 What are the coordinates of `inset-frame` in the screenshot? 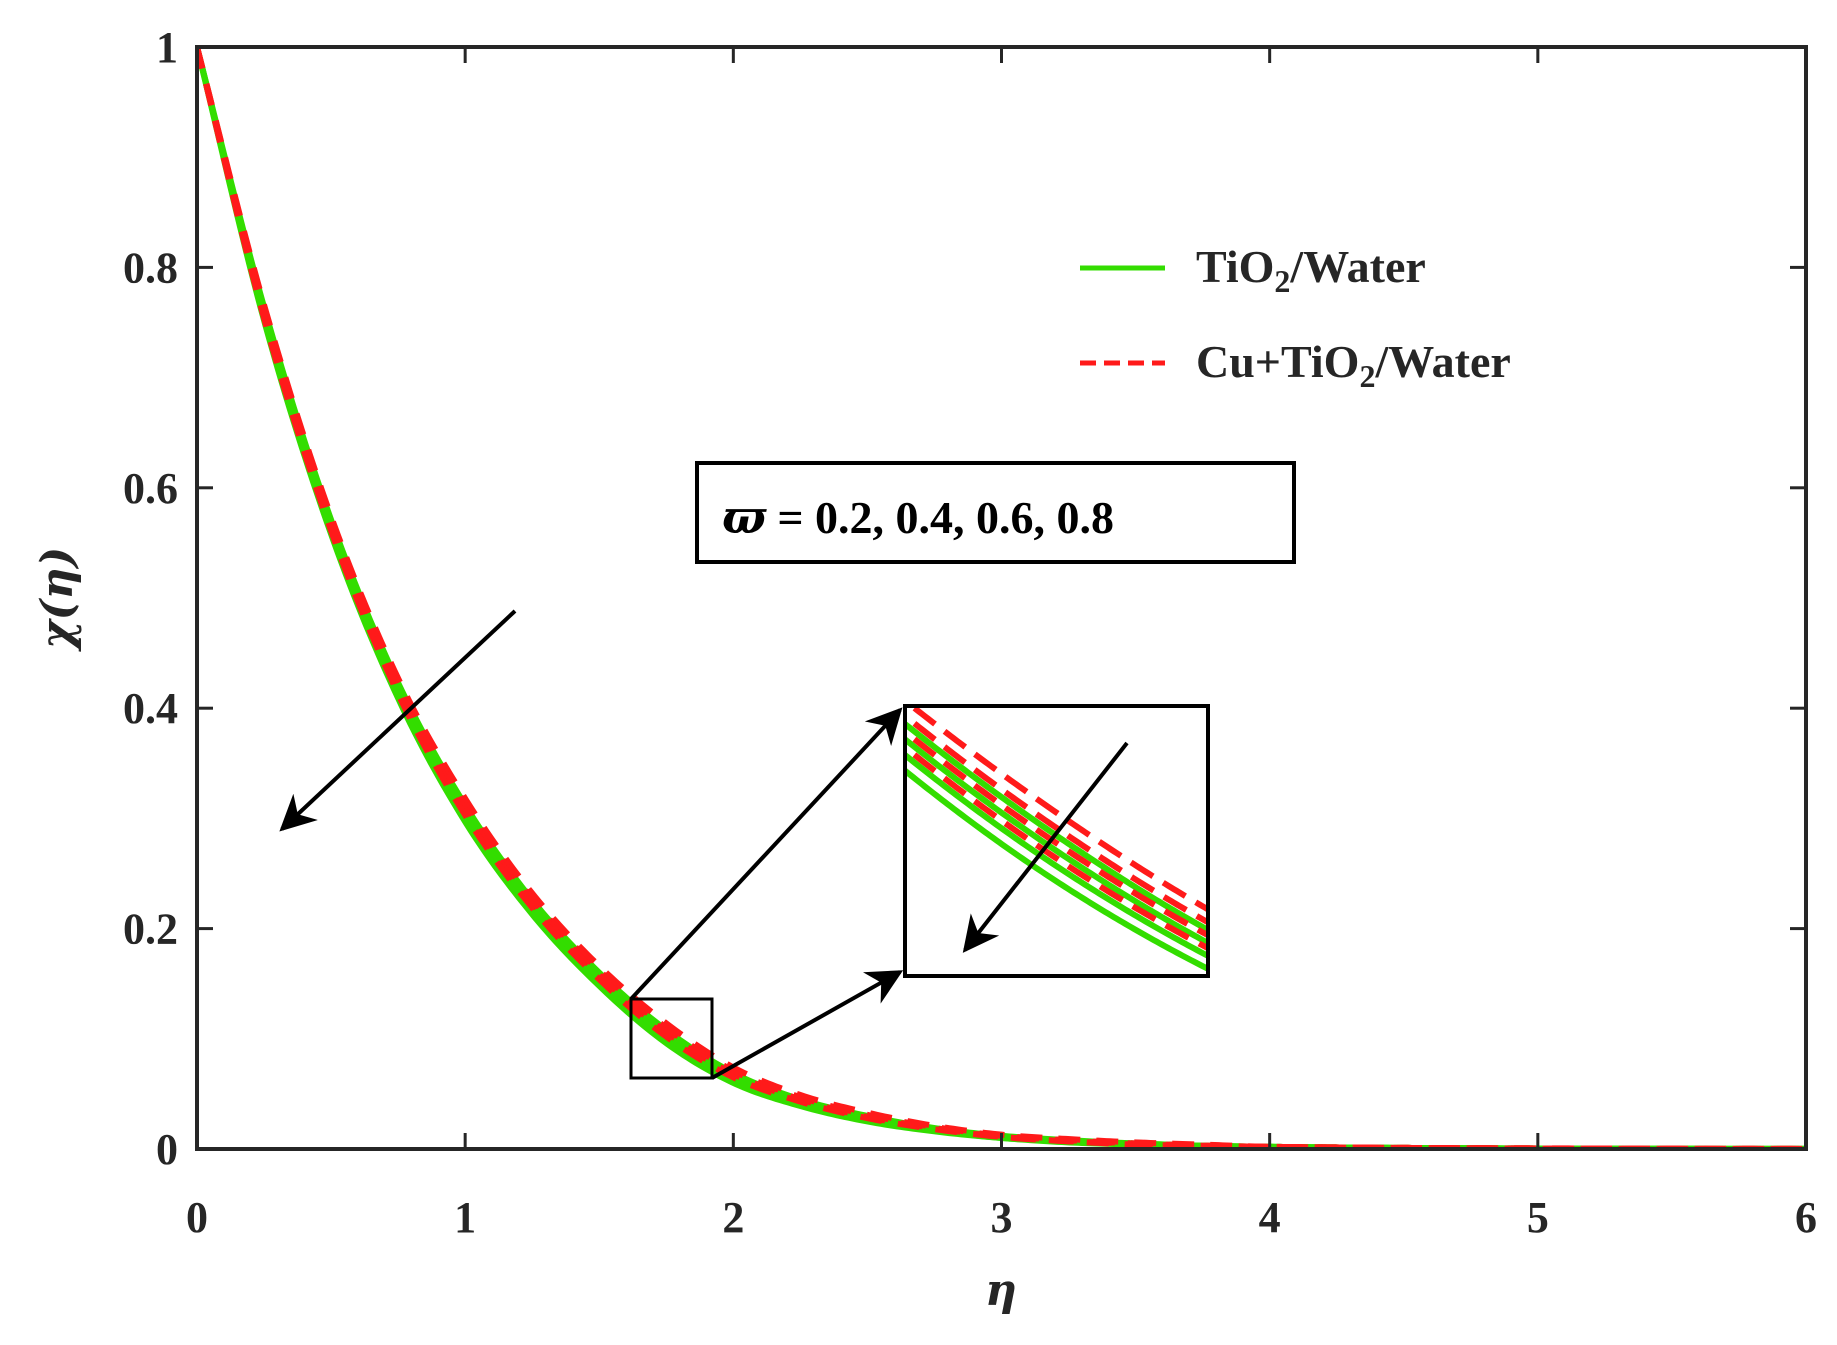 It's located at (1056, 841).